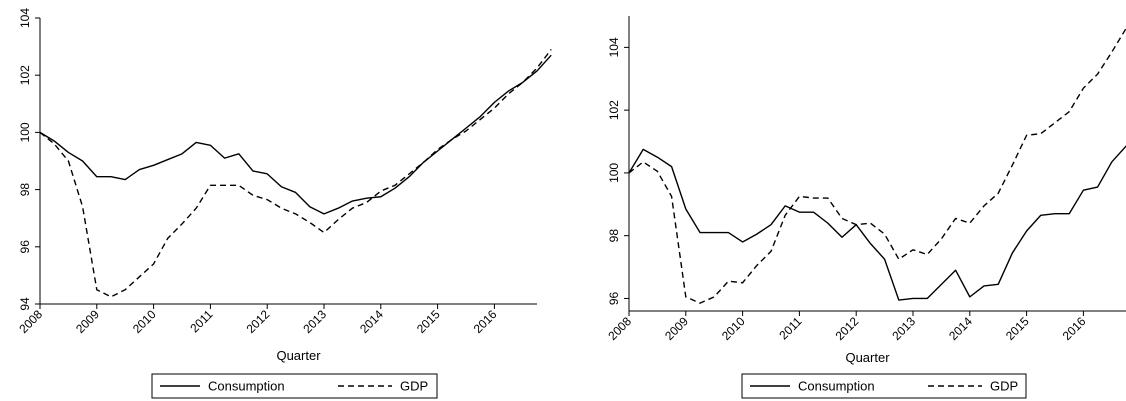 Image resolution: width=1126 pixels, height=401 pixels. What do you see at coordinates (619, 328) in the screenshot?
I see `x-tick-label: 2008` at bounding box center [619, 328].